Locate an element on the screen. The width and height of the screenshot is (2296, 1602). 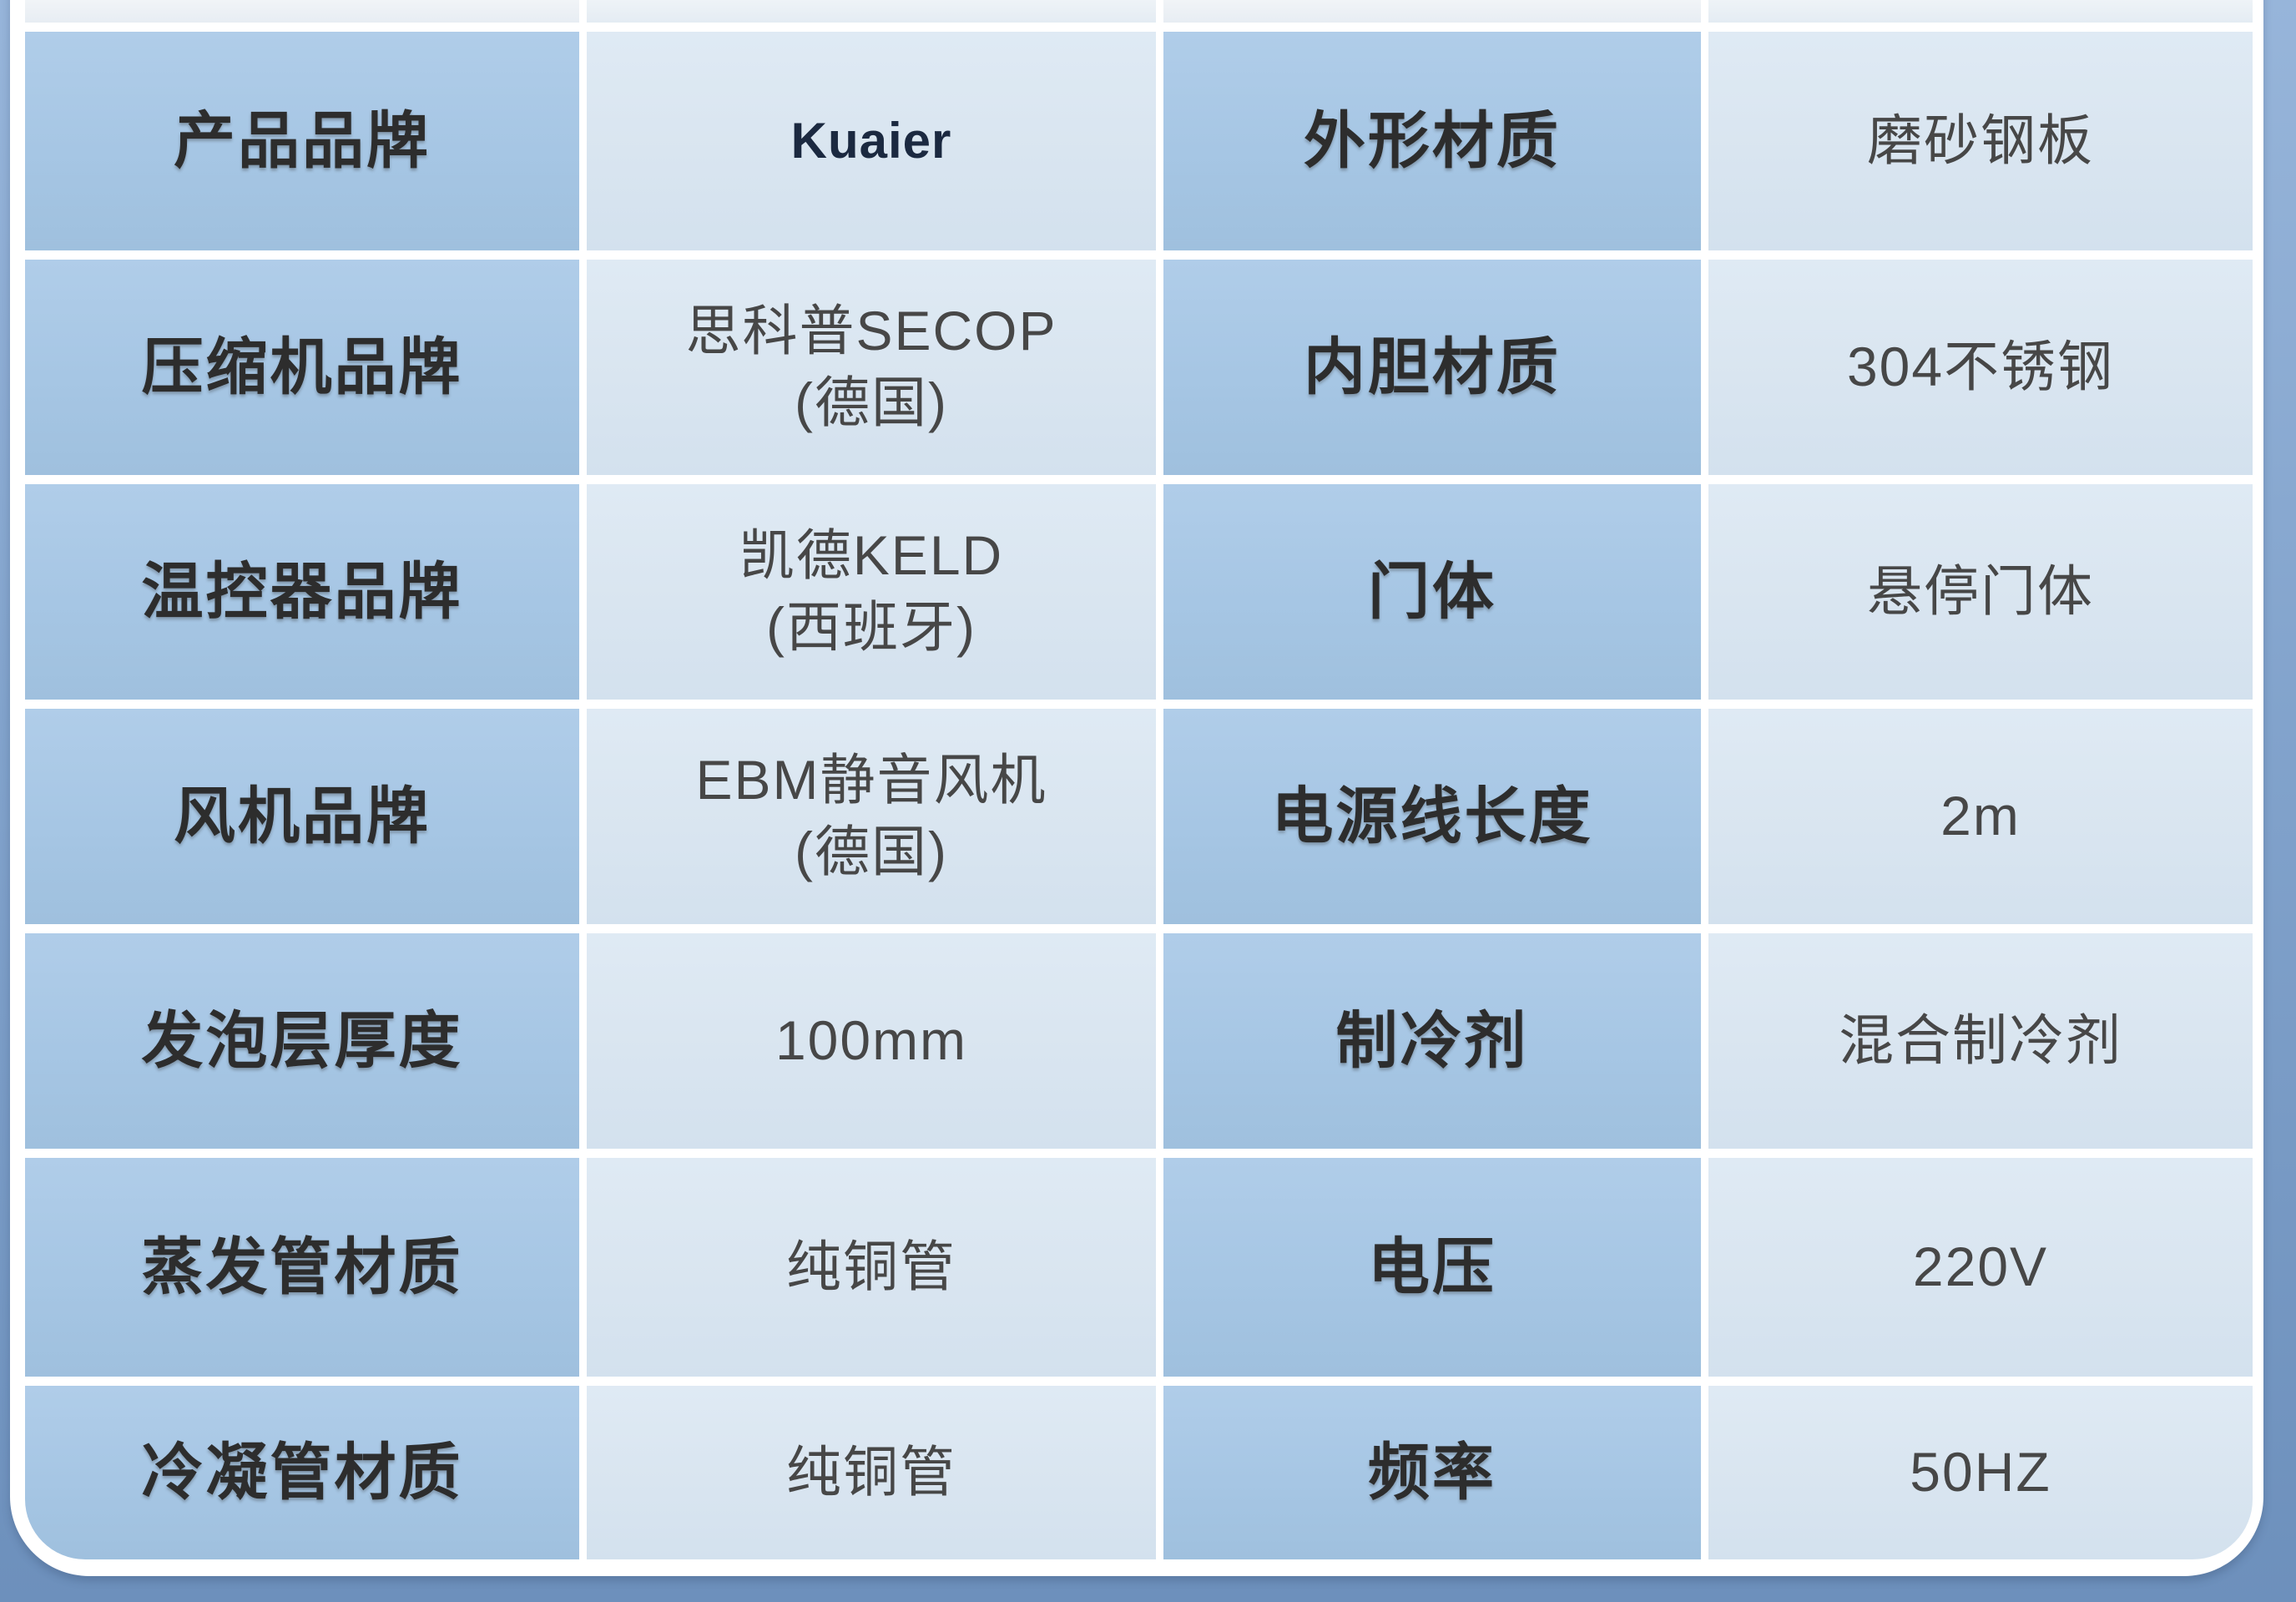
label-cell-compressor-brand: 压缩机品牌 is located at coordinates (302, 367).